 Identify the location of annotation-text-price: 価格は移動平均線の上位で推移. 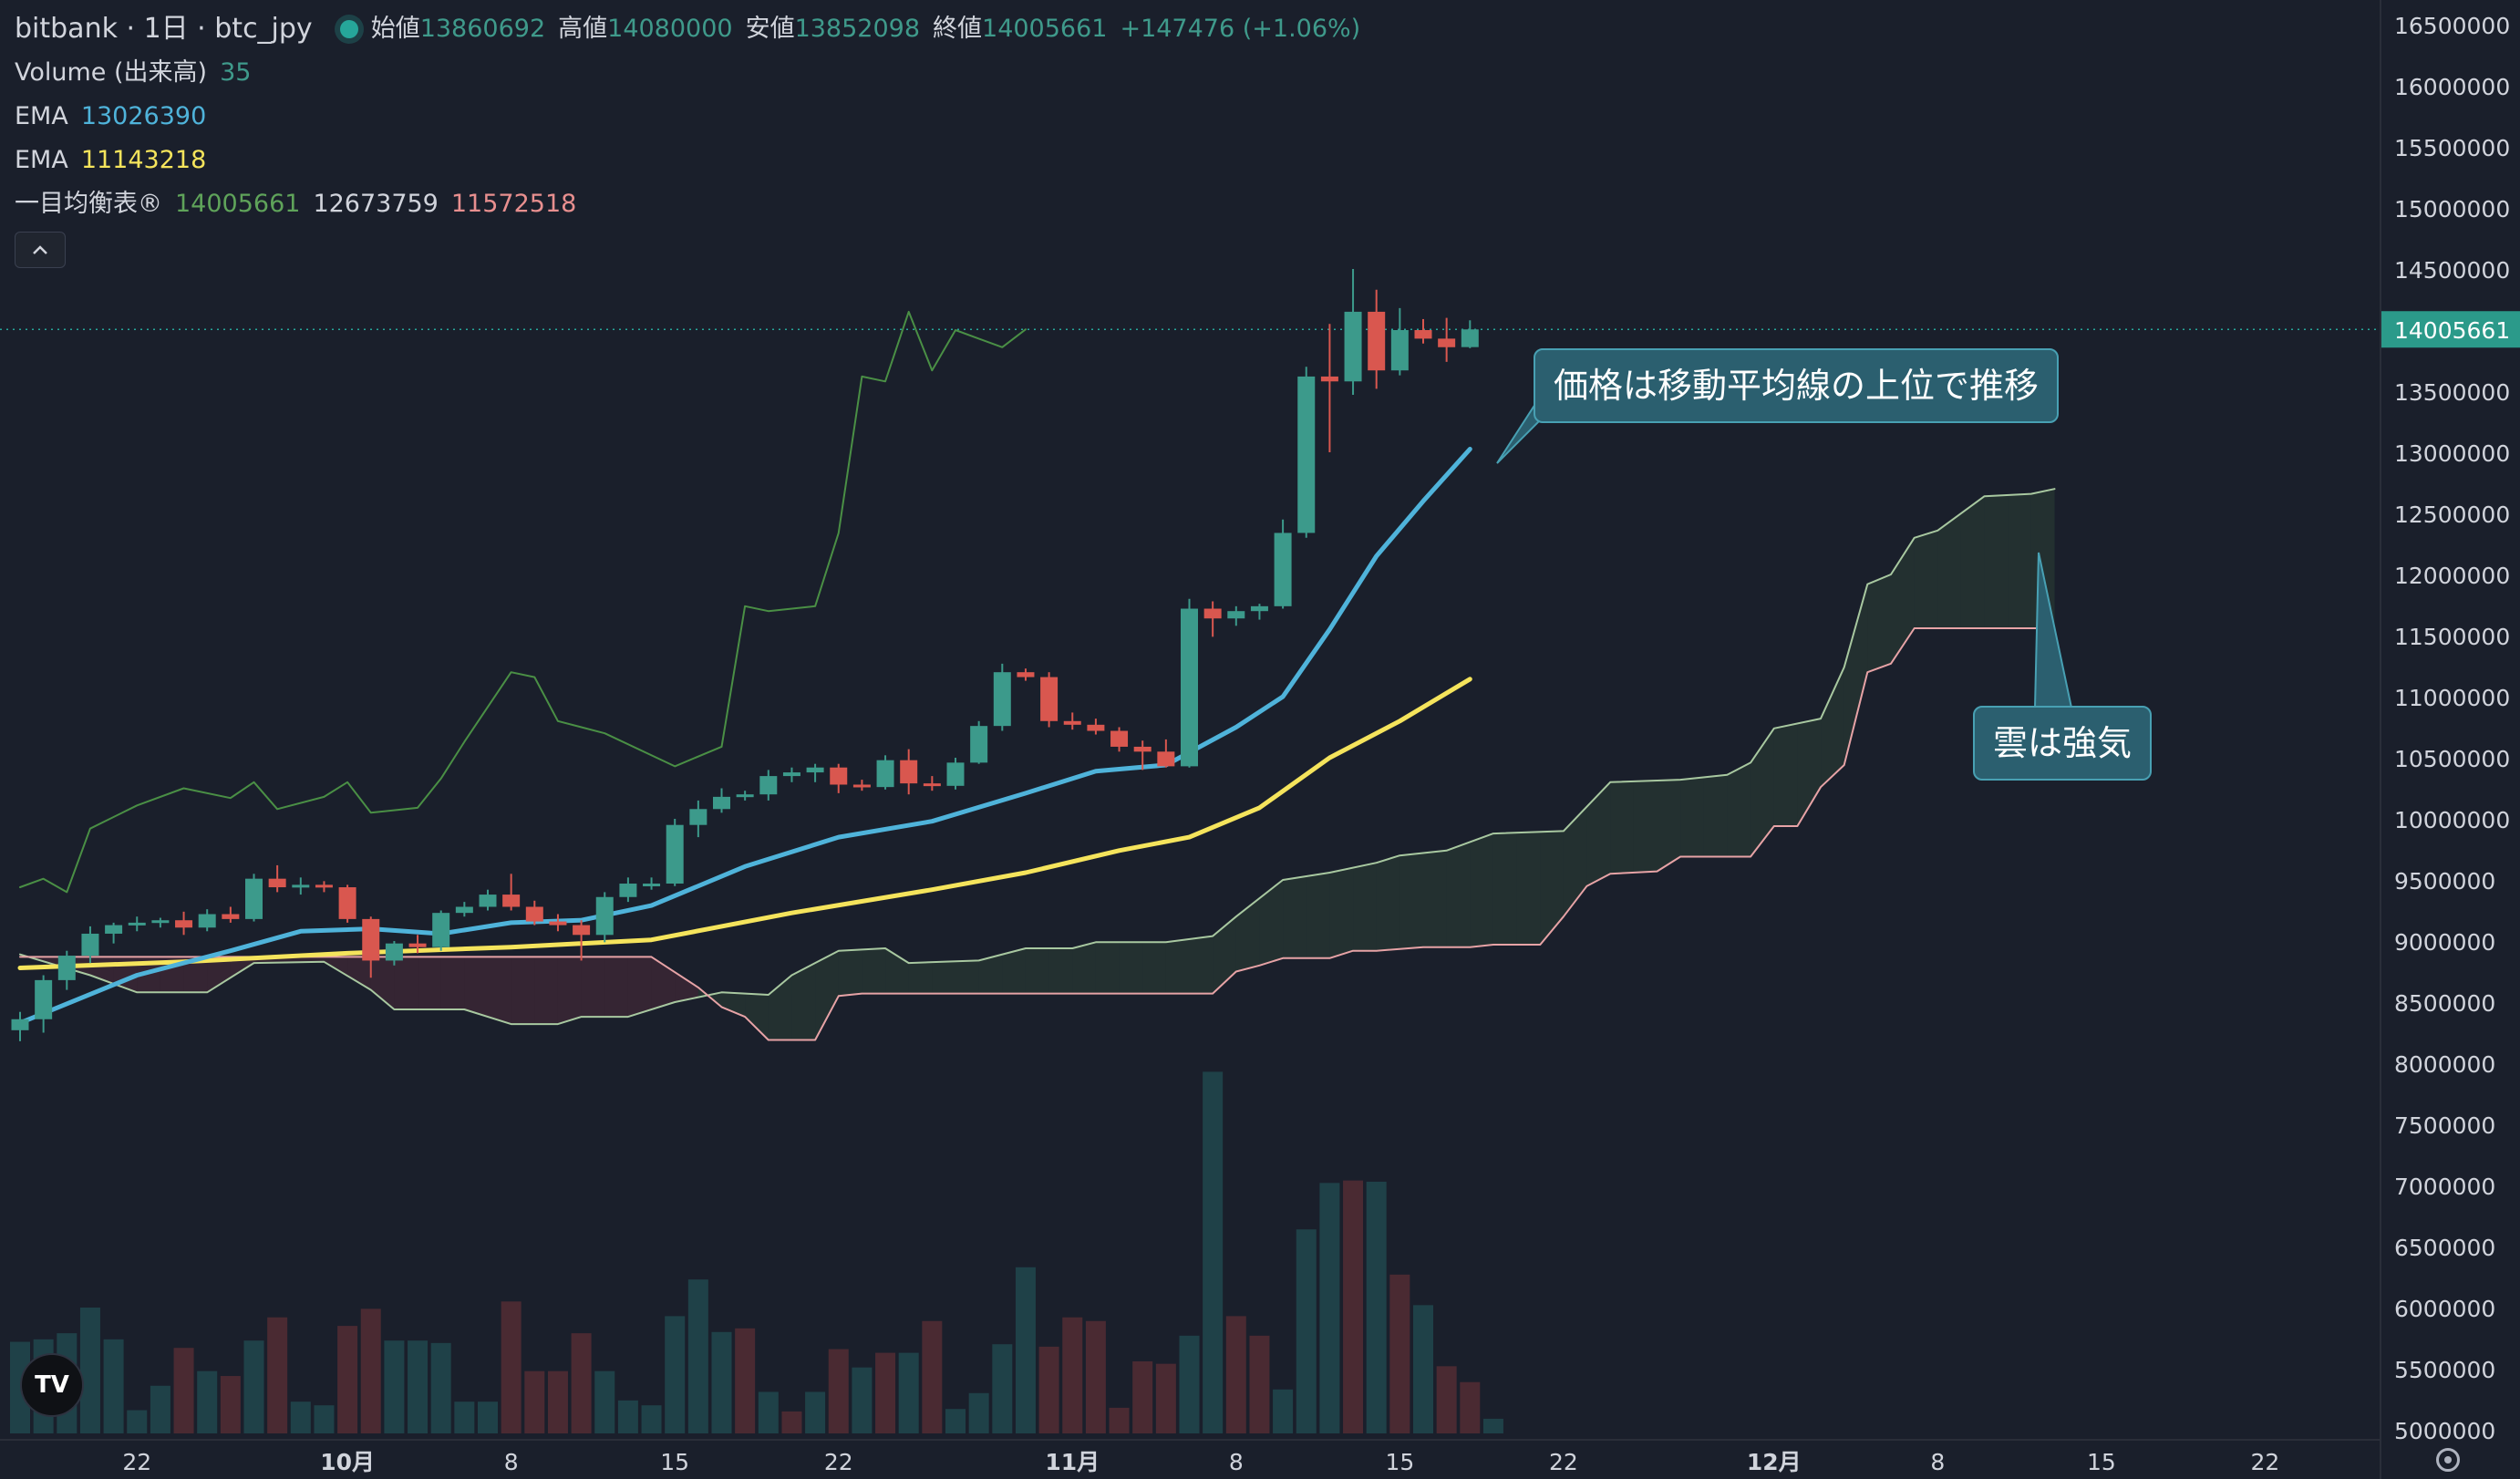
(1797, 386).